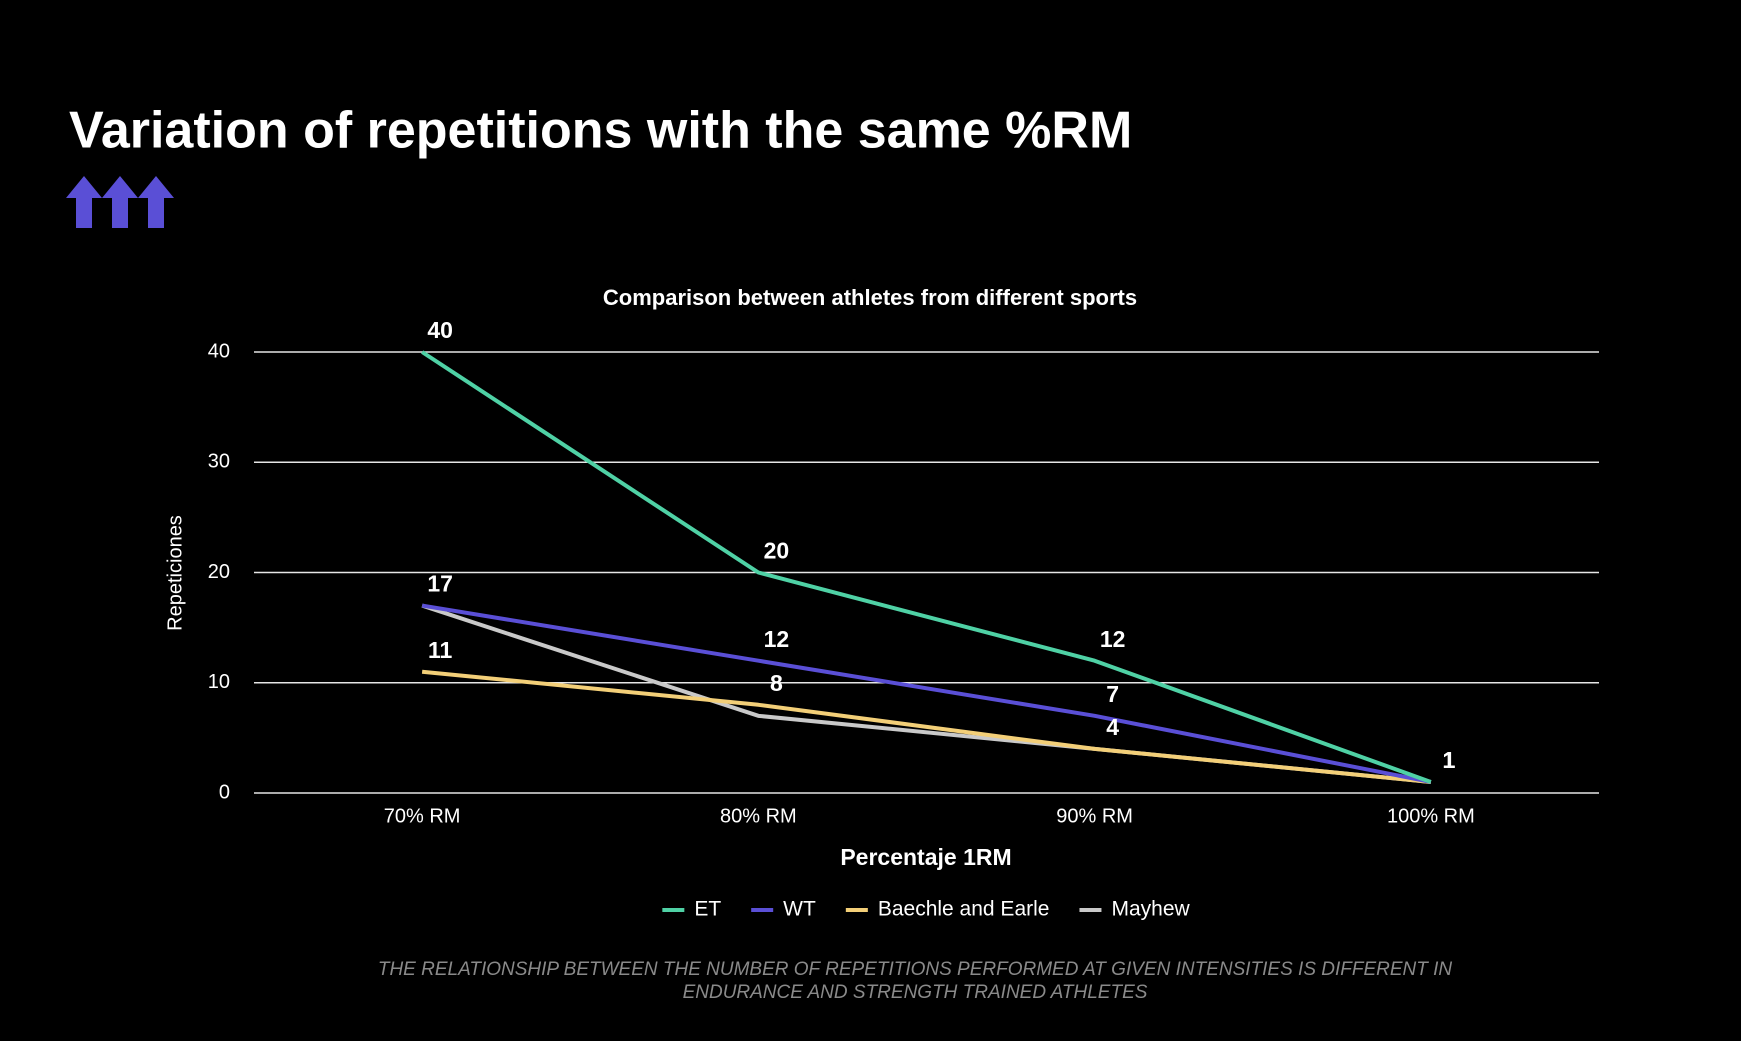 The image size is (1741, 1041). What do you see at coordinates (758, 816) in the screenshot?
I see `x-tick-label: 80% RM` at bounding box center [758, 816].